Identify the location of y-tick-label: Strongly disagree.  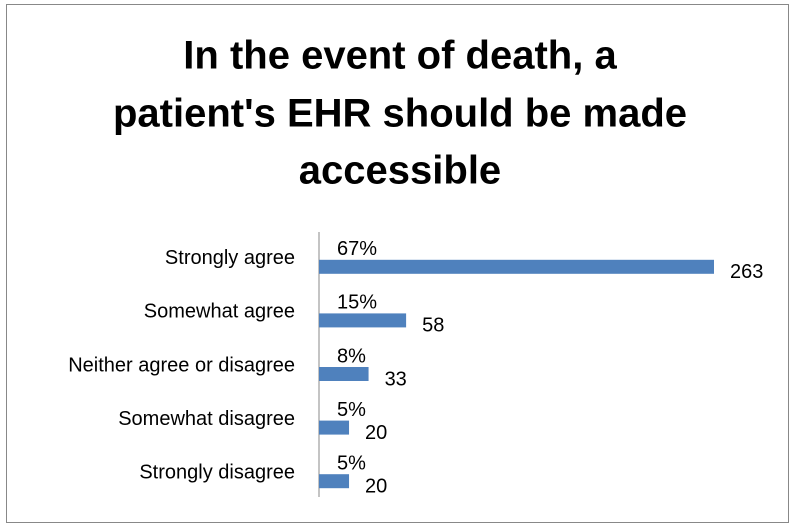
(217, 472).